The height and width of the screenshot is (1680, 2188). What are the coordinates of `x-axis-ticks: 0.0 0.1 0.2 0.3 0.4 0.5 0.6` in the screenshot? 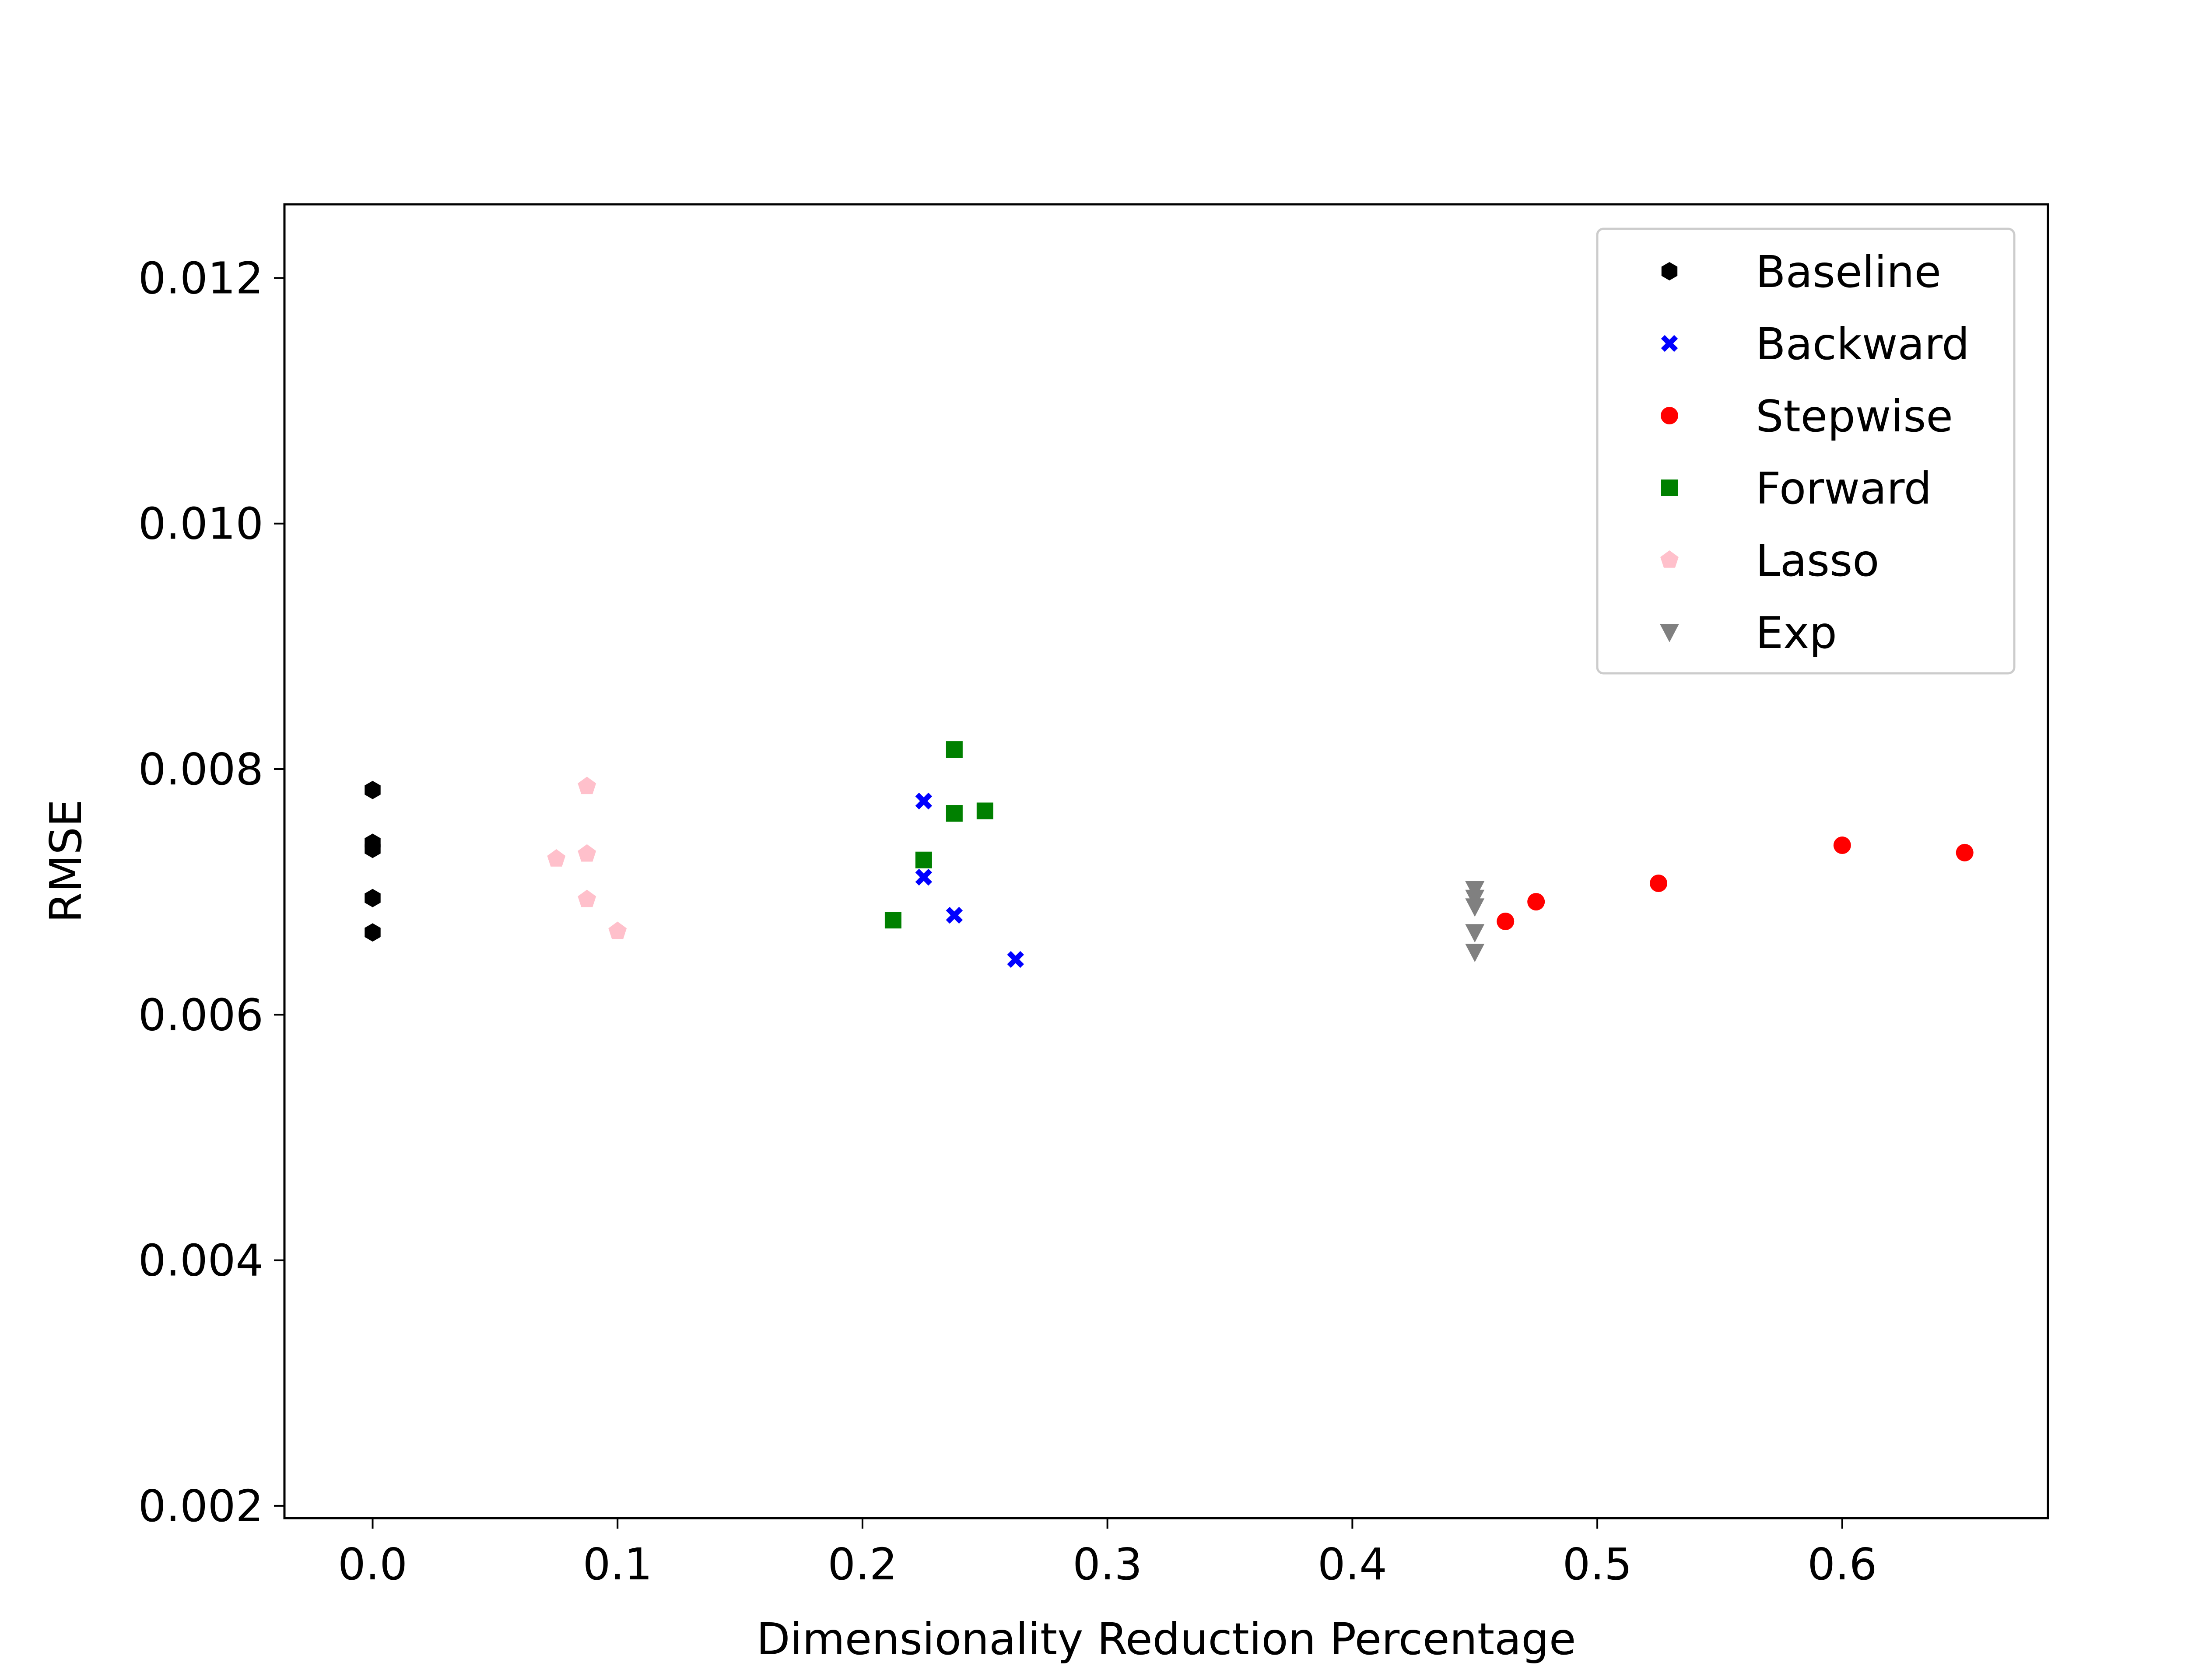 It's located at (1107, 1554).